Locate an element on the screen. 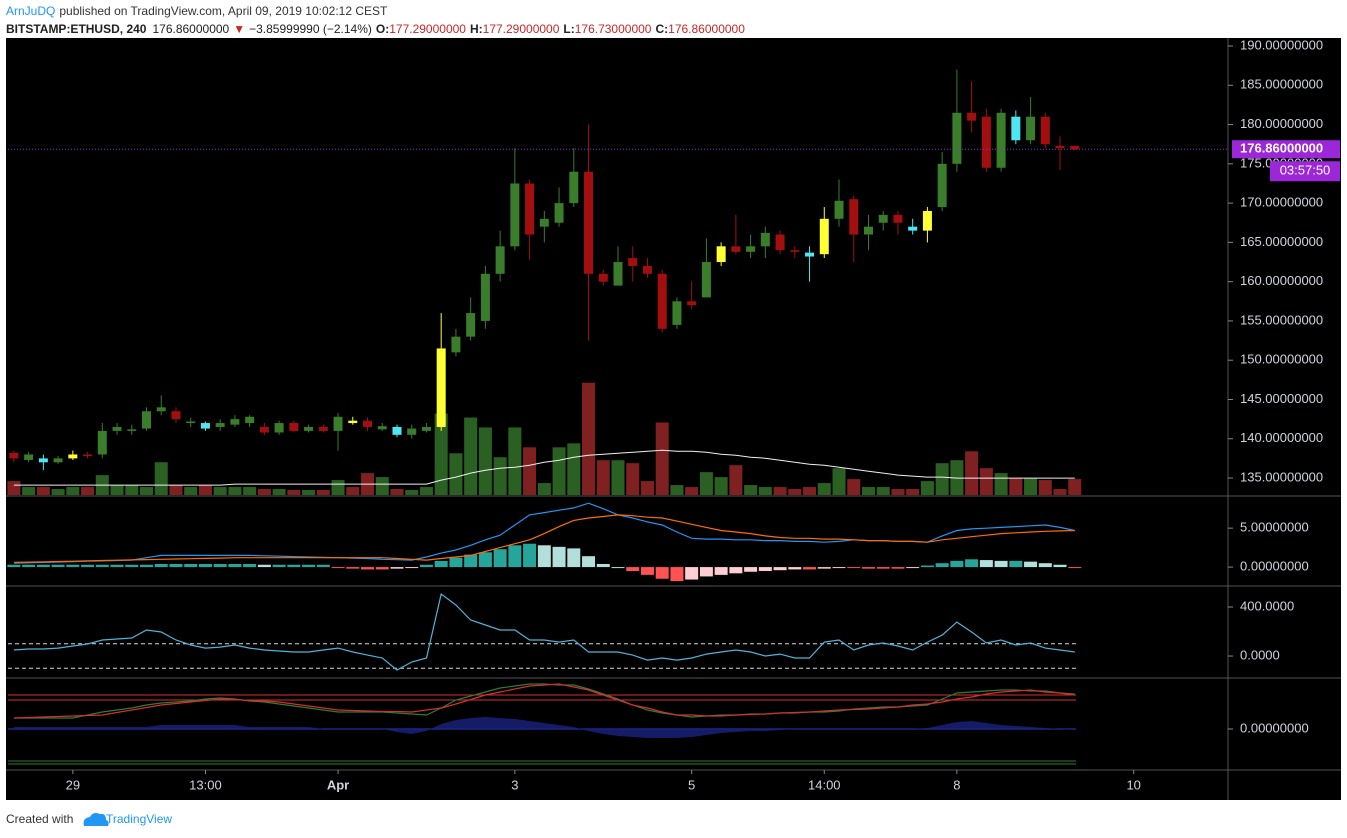 This screenshot has width=1347, height=838. author: ArnJuDQ is located at coordinates (30, 11).